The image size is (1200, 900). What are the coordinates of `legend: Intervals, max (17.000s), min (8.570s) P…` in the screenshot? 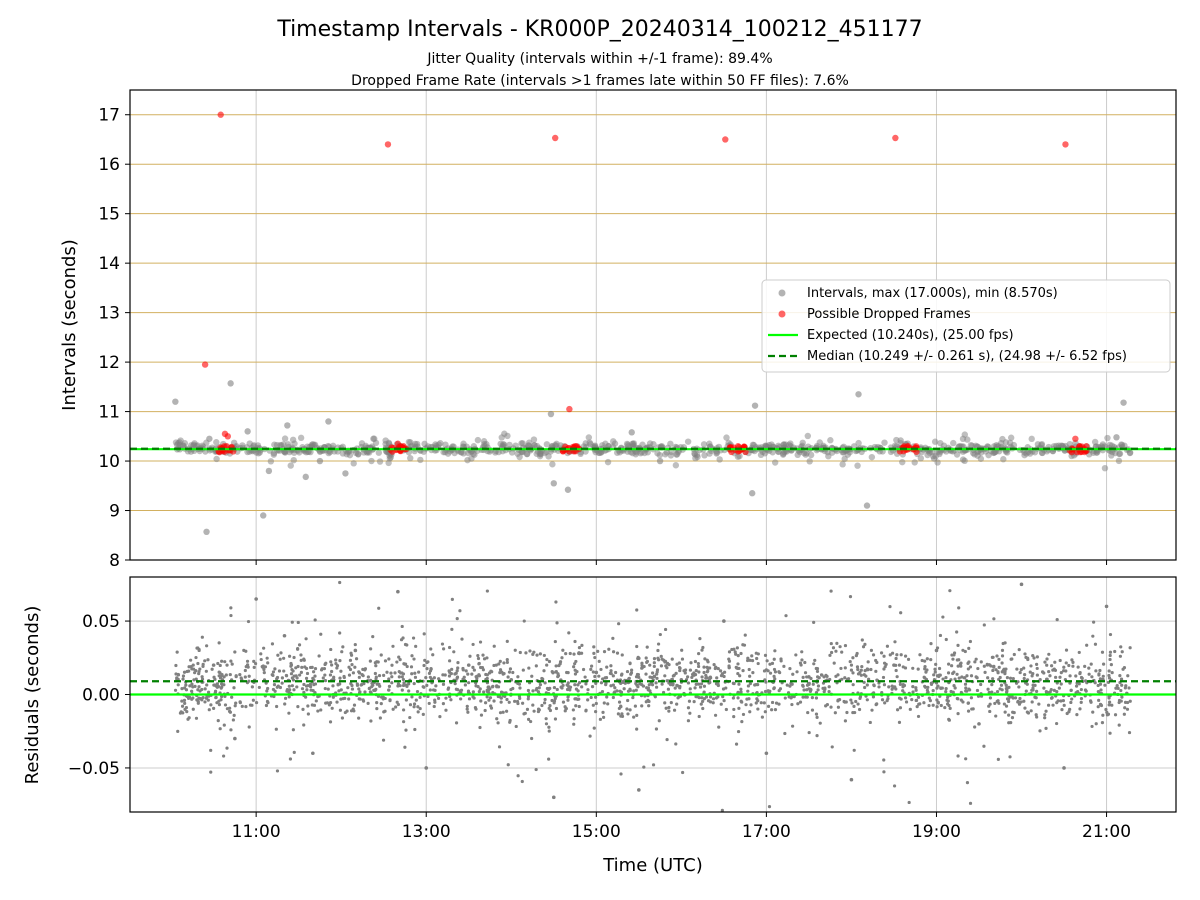 It's located at (966, 326).